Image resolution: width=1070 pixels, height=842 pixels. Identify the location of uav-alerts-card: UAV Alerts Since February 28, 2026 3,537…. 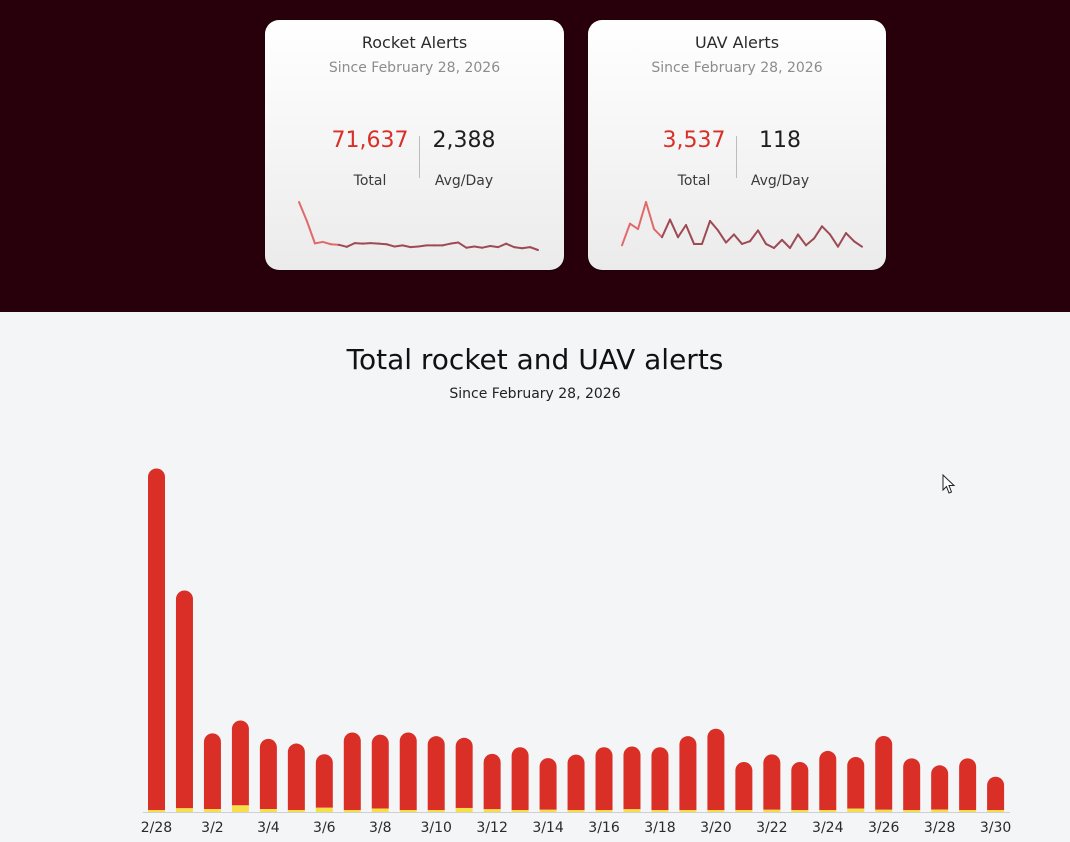
(737, 145).